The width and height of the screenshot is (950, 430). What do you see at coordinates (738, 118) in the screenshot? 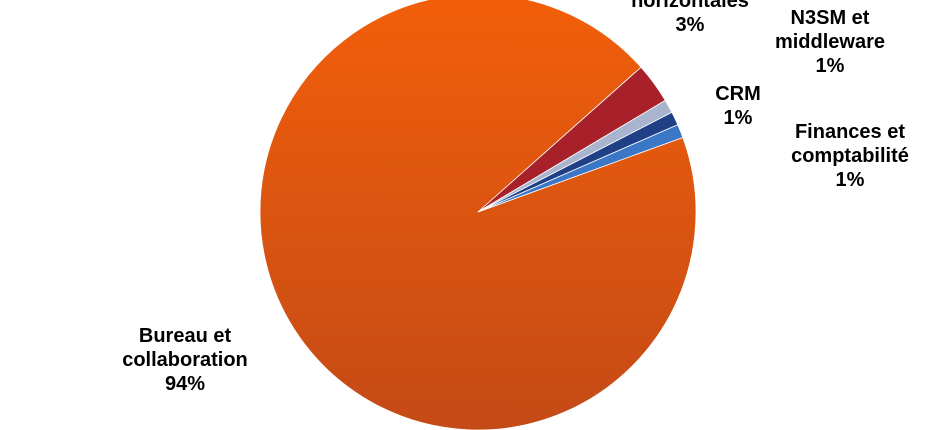
I see `slice-percent-crm: 1%` at bounding box center [738, 118].